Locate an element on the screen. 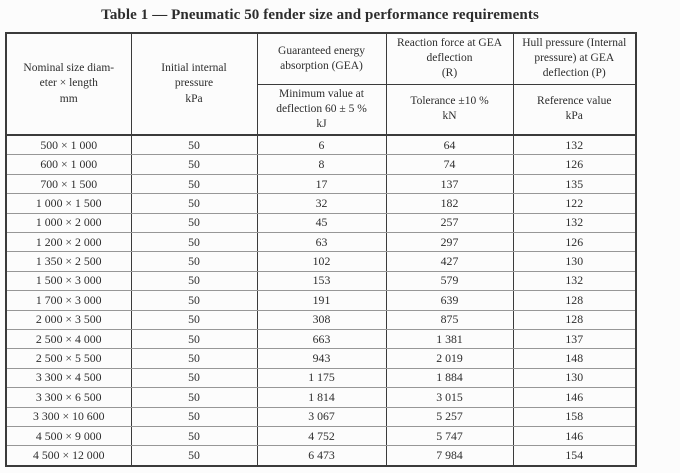 The image size is (680, 473). table-cell: 148 is located at coordinates (574, 358).